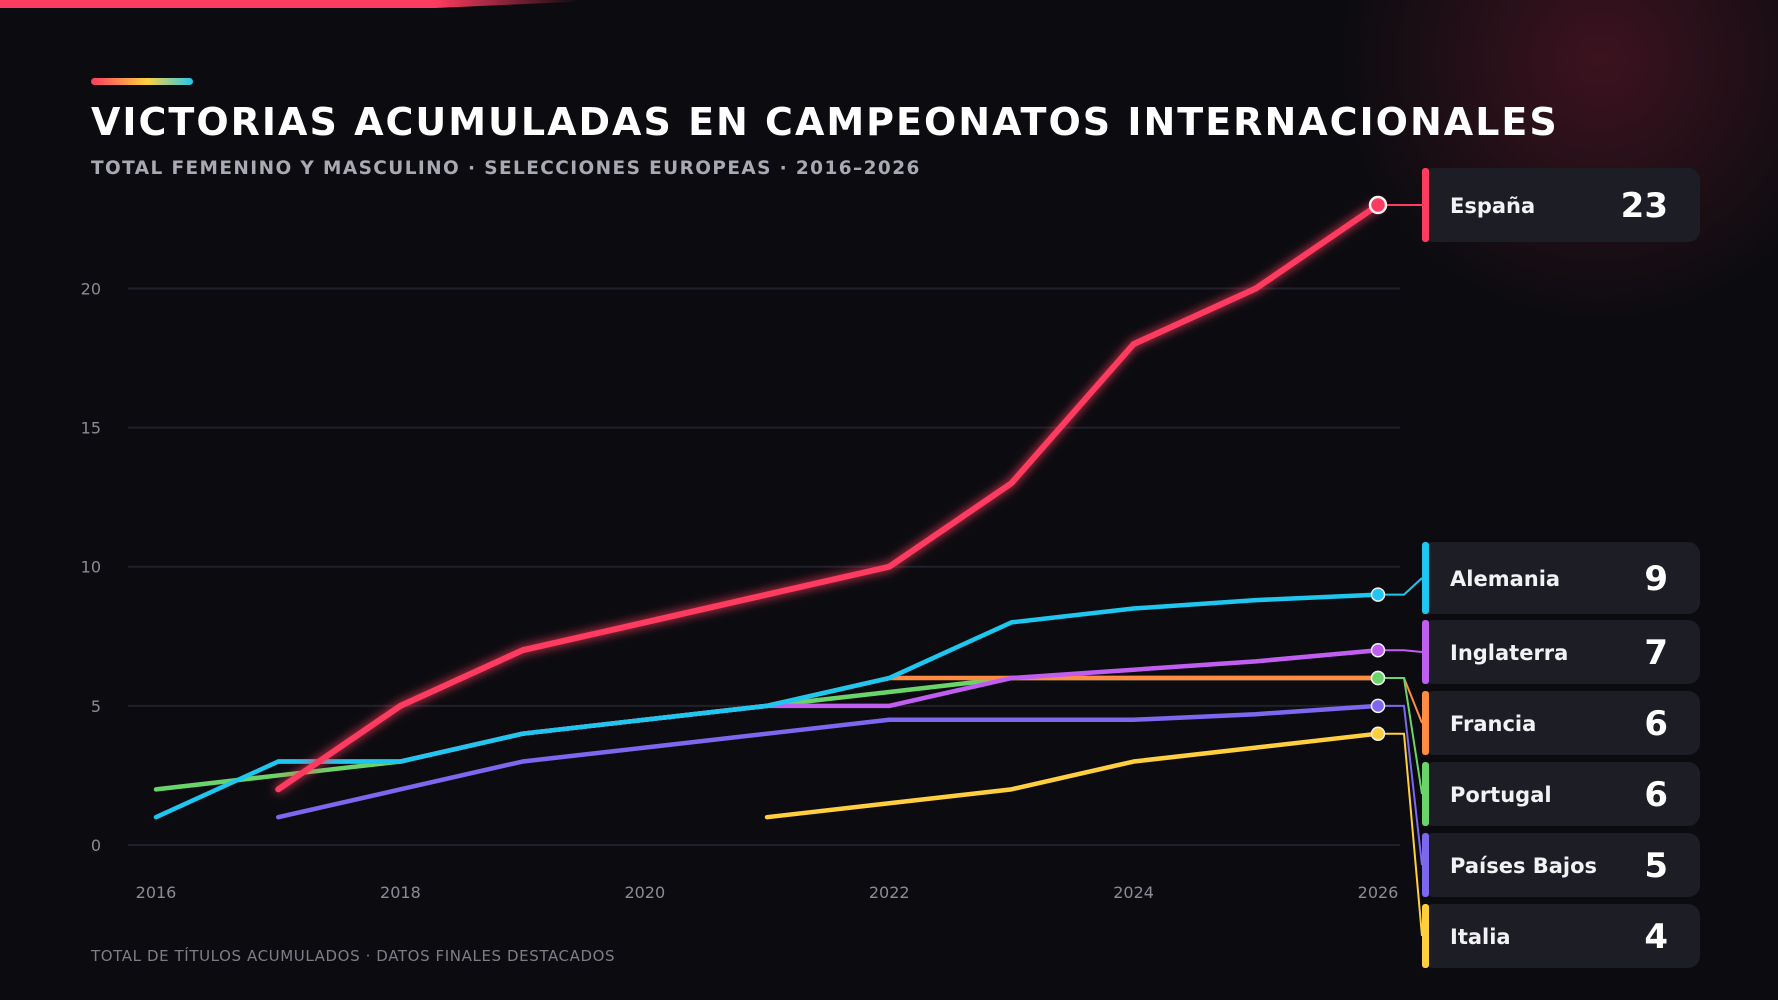 Image resolution: width=1778 pixels, height=1000 pixels. Describe the element at coordinates (96, 706) in the screenshot. I see `y-tick-label: 5` at that location.